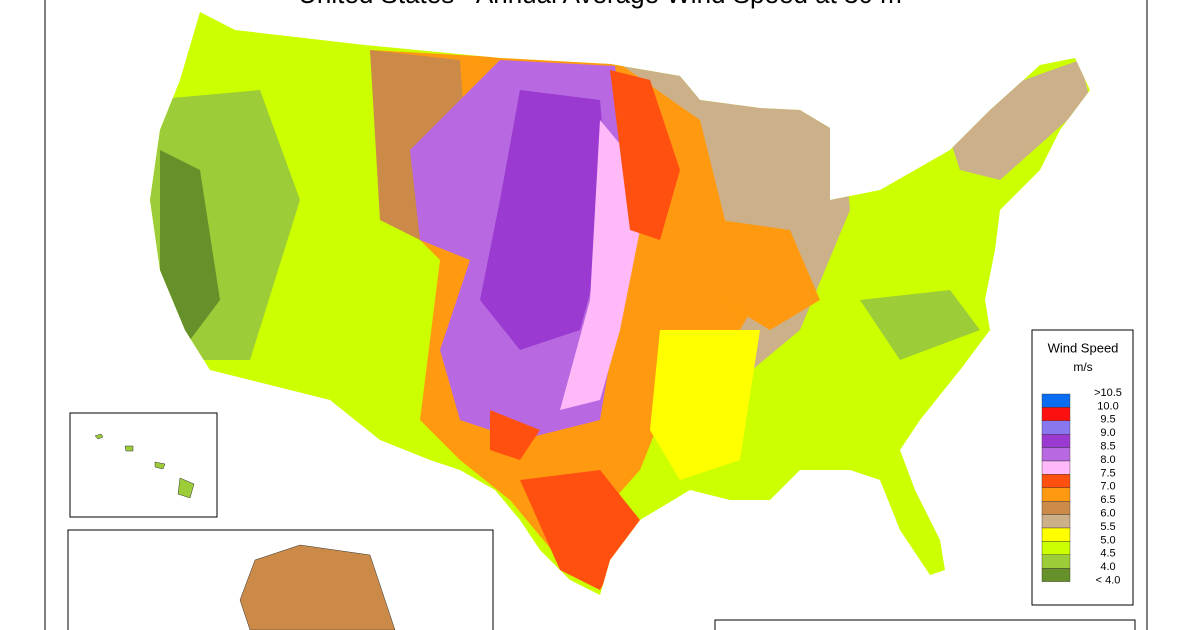 This screenshot has height=630, width=1200. I want to click on legend-label: 5.5, so click(1107, 527).